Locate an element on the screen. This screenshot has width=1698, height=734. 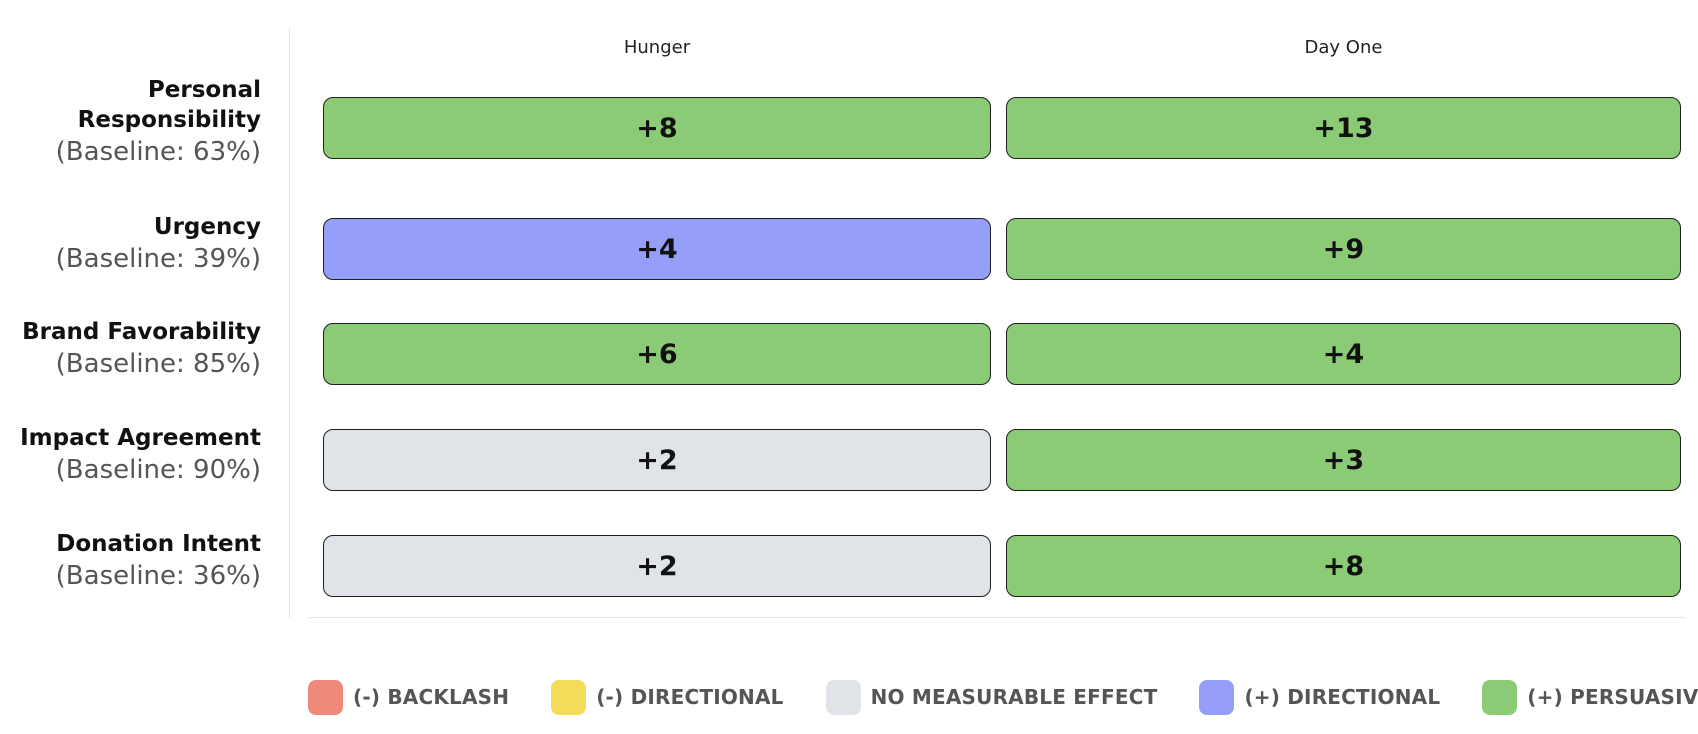
row-baseline: (Baseline: 36%) is located at coordinates (158, 576).